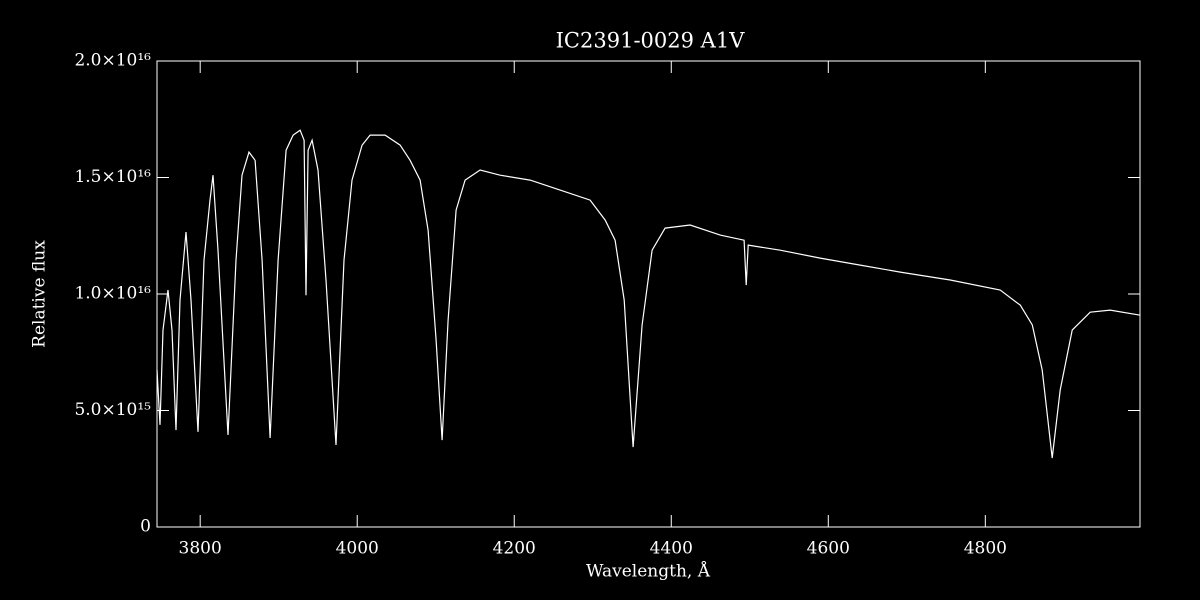 The width and height of the screenshot is (1200, 600). I want to click on y-tick-label: 1.5×10¹⁶, so click(112, 177).